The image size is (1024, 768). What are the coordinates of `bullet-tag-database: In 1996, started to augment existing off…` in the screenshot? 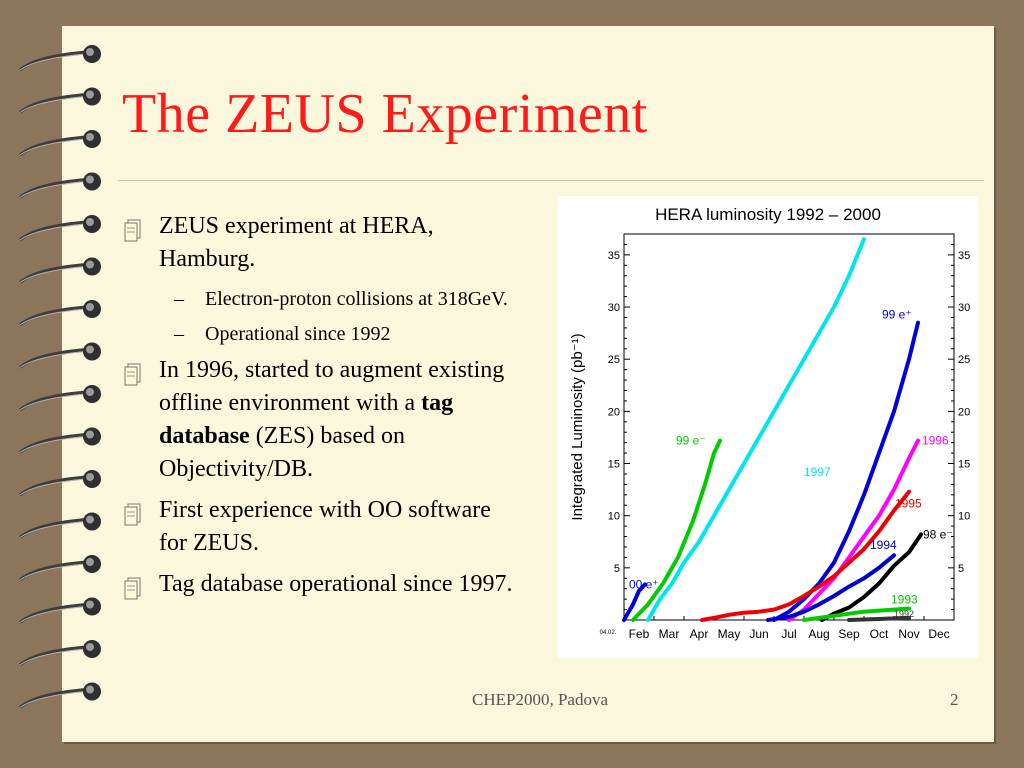 It's located at (322, 420).